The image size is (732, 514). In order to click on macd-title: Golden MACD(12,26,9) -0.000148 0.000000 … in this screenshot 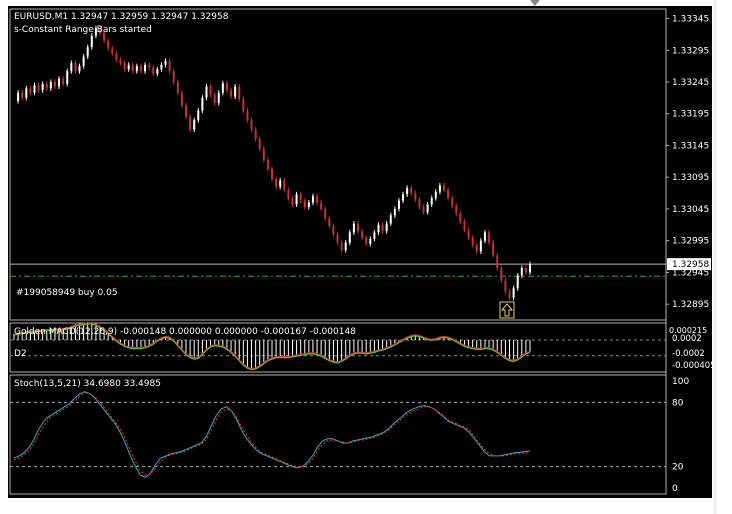, I will do `click(185, 332)`.